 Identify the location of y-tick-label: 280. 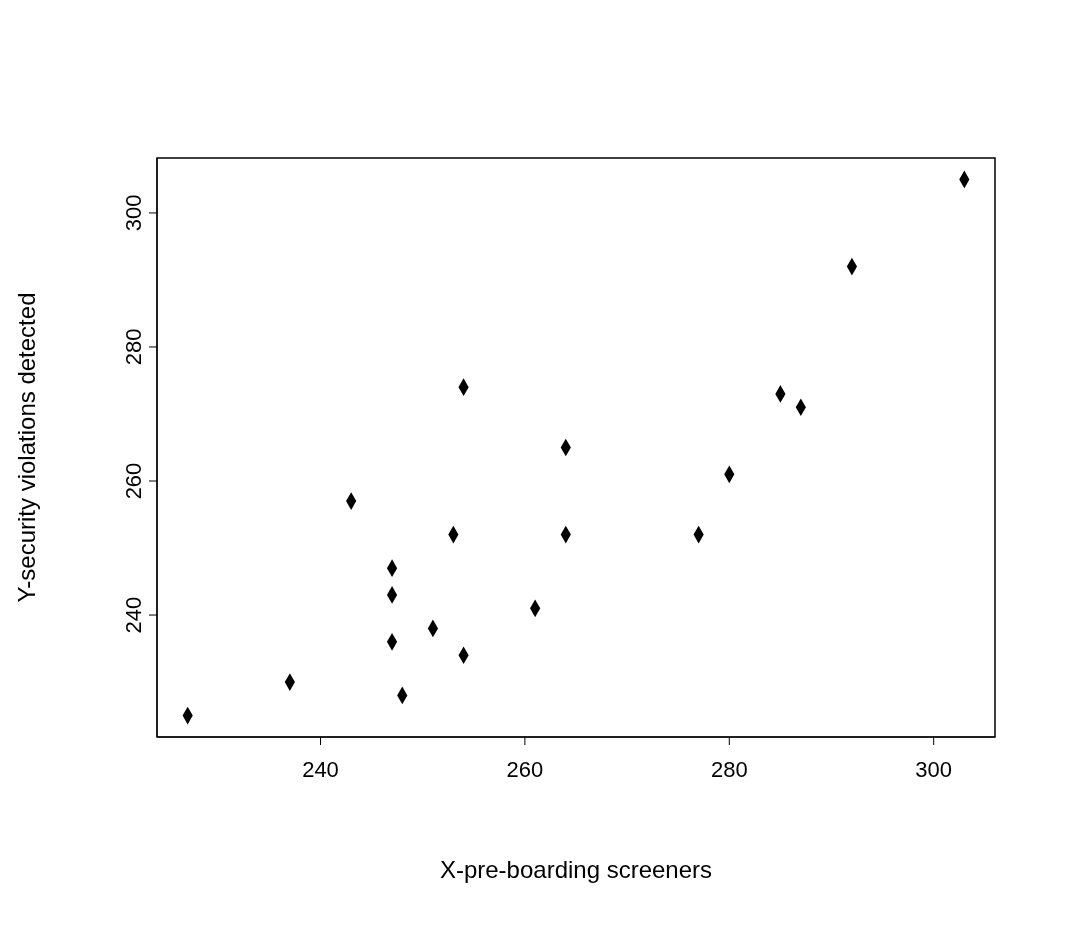
(133, 347).